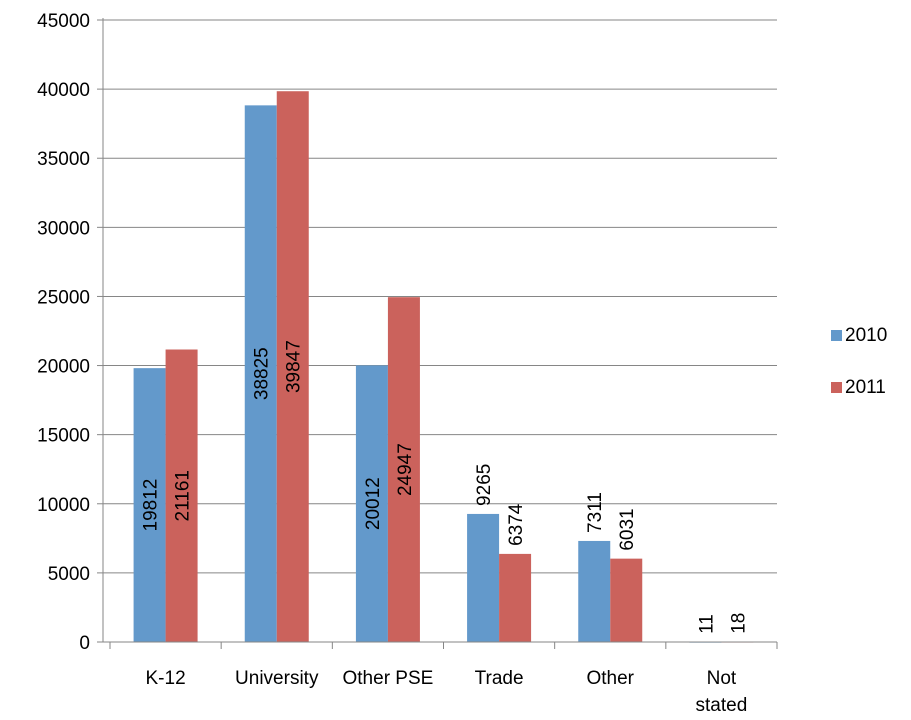  I want to click on legend: 2010 2011, so click(859, 361).